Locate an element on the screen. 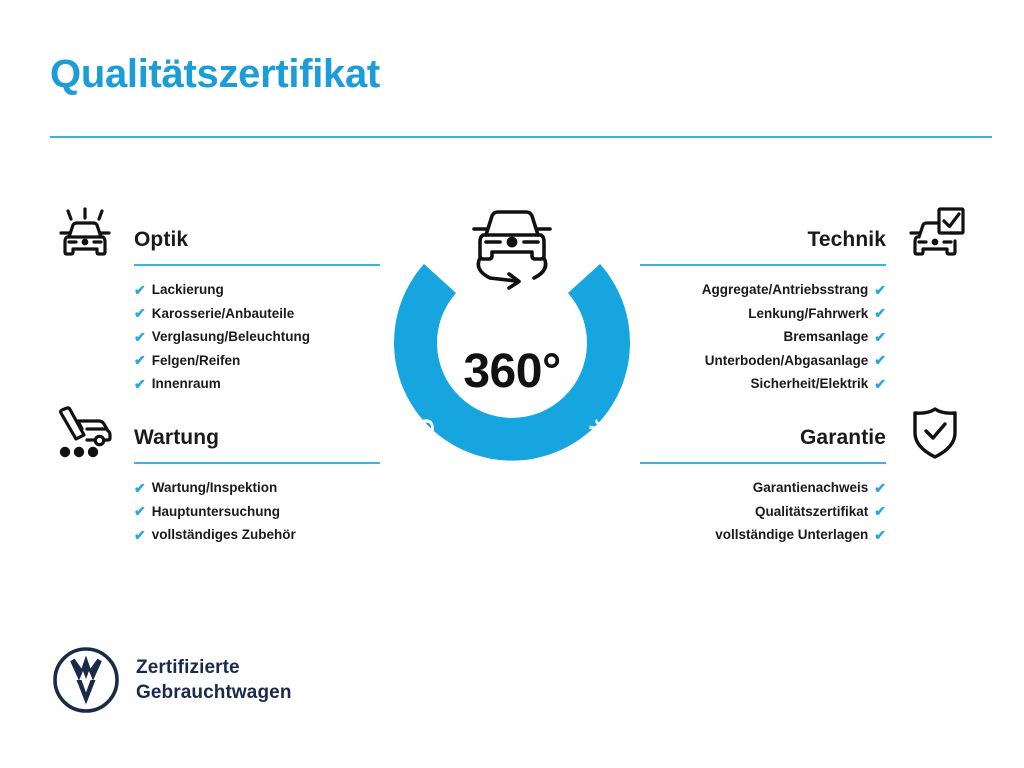 The image size is (1024, 768). list-item-label: vollständiges Zubehör is located at coordinates (223, 534).